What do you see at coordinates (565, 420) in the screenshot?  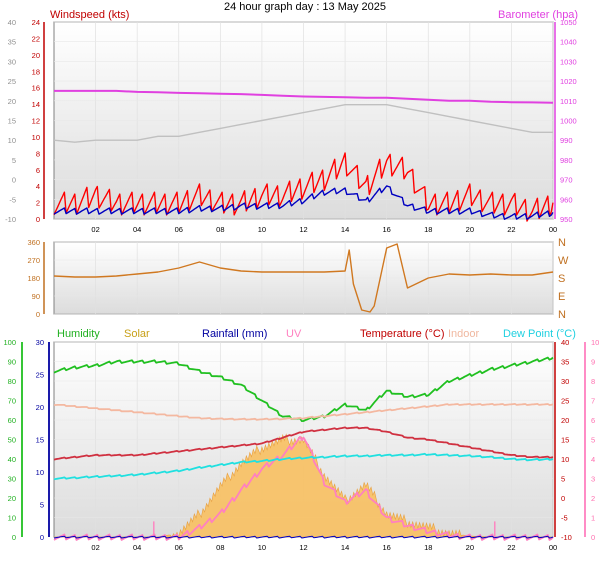 I see `temperature-tick: 20` at bounding box center [565, 420].